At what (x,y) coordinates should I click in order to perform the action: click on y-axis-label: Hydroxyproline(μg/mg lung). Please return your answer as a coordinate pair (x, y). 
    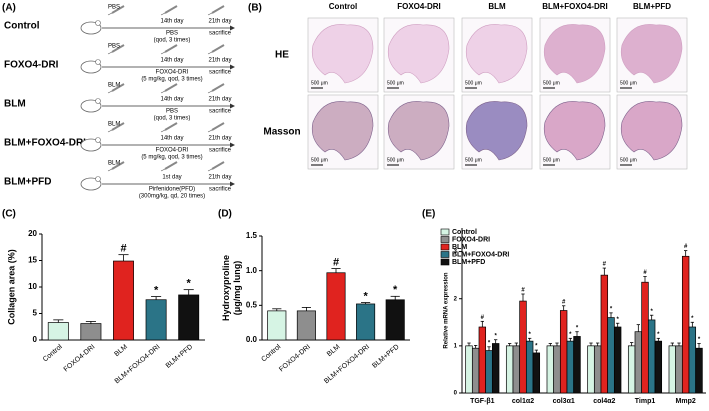
    Looking at the image, I should click on (231, 288).